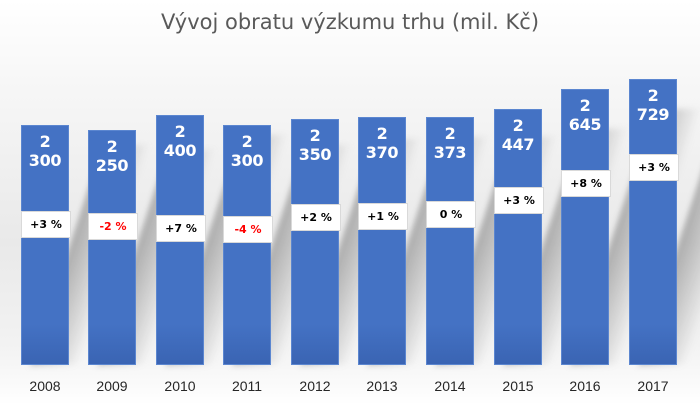 This screenshot has width=700, height=405. Describe the element at coordinates (383, 216) in the screenshot. I see `growth-percent-label: +1 %` at that location.